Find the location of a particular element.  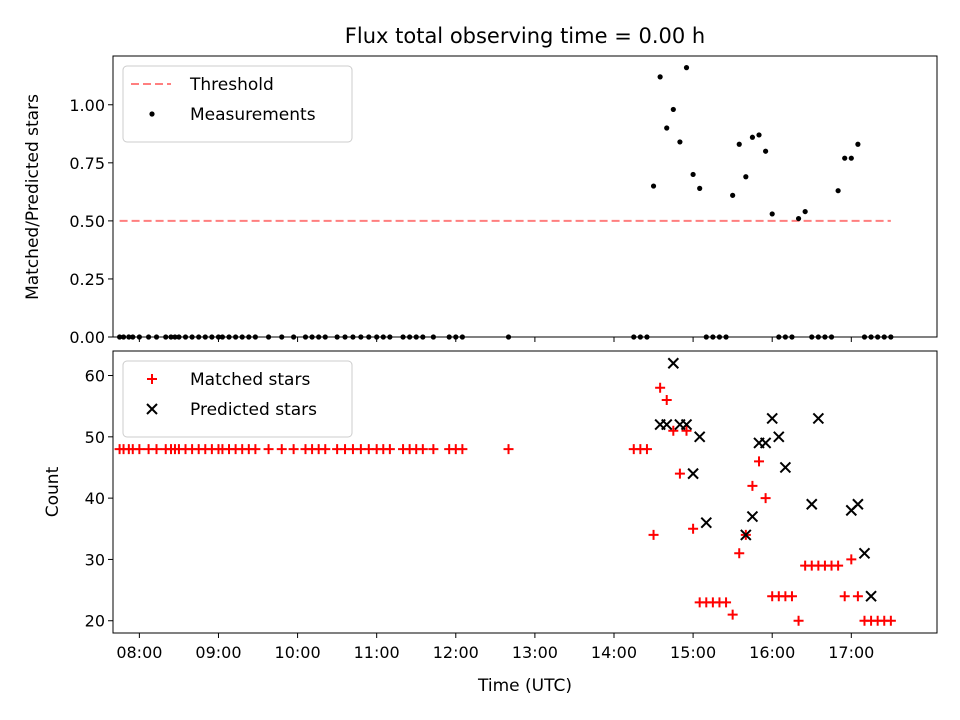

x-axis-label: Time (UTC) is located at coordinates (524, 686).